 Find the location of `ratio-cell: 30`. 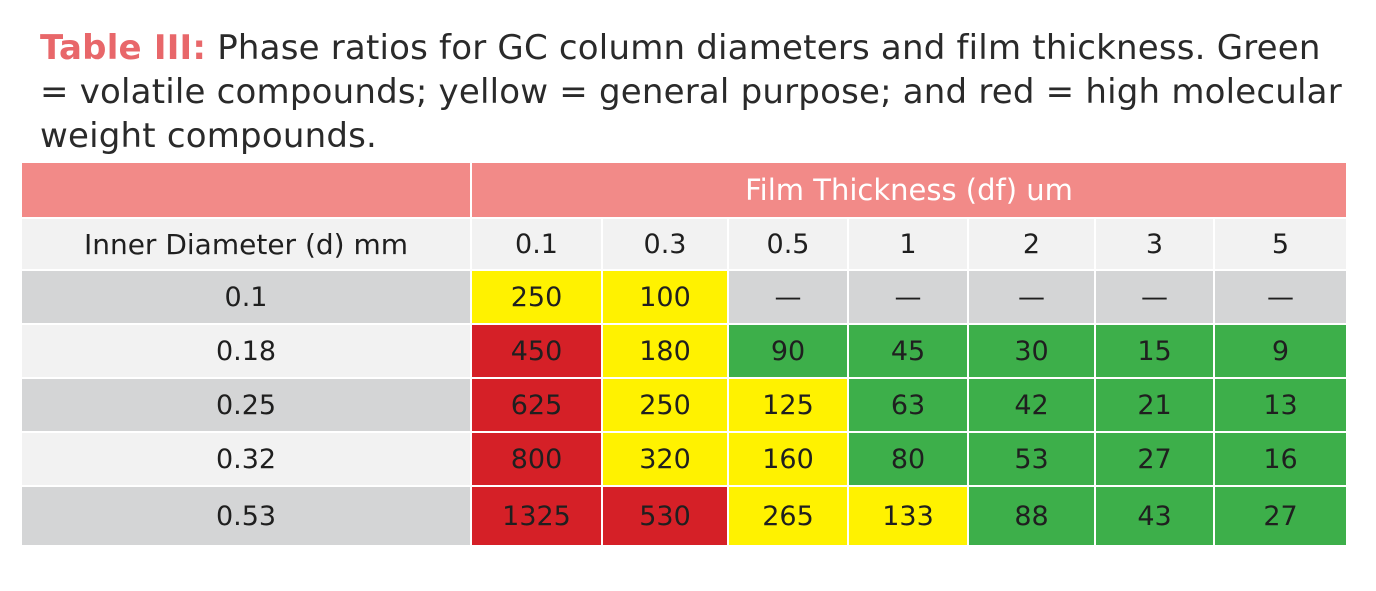

ratio-cell: 30 is located at coordinates (1032, 351).